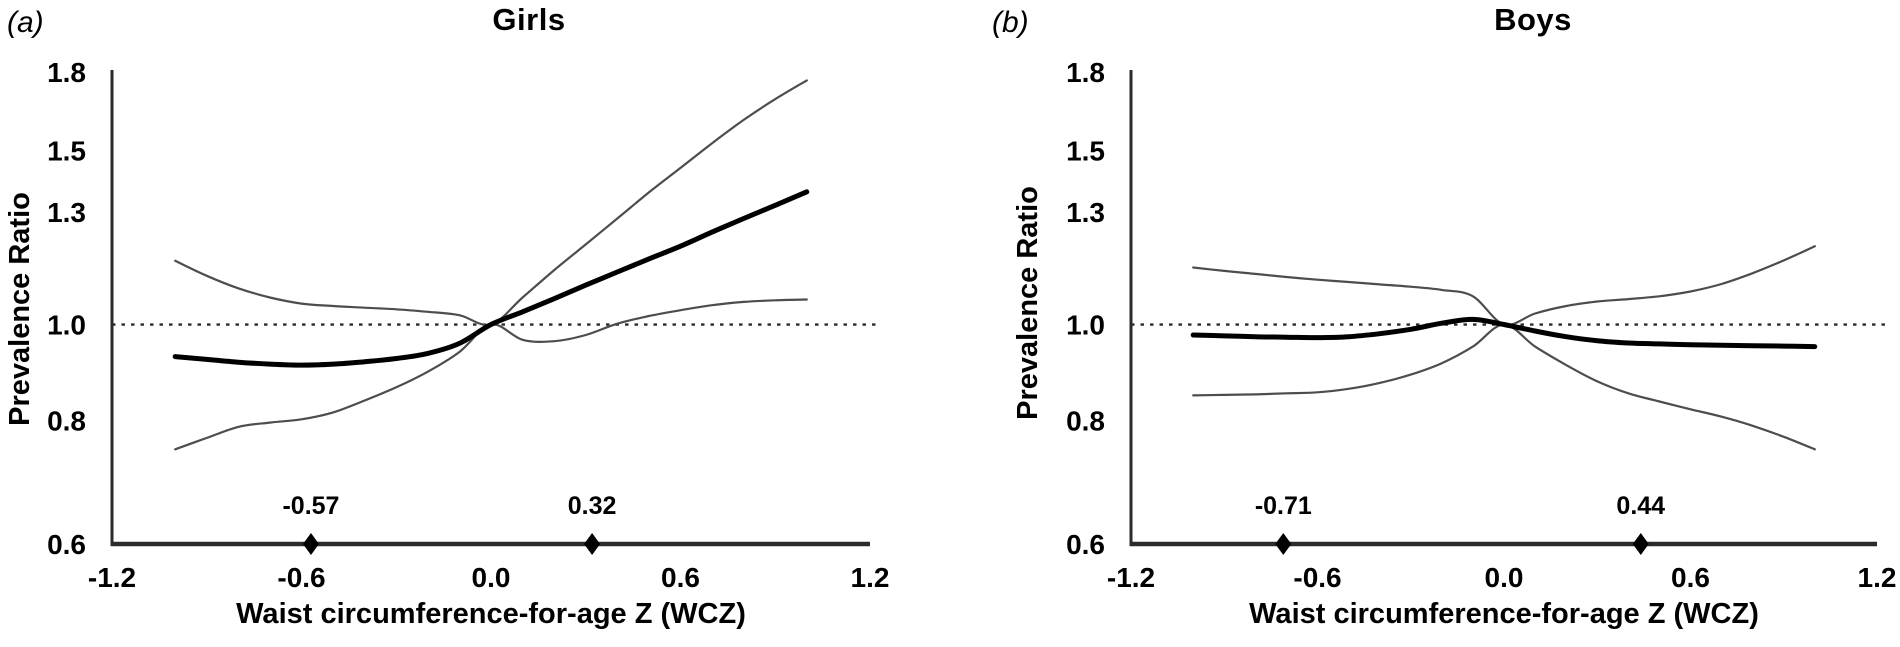  What do you see at coordinates (1317, 577) in the screenshot?
I see `panel-b-x-tick-label: -0.6` at bounding box center [1317, 577].